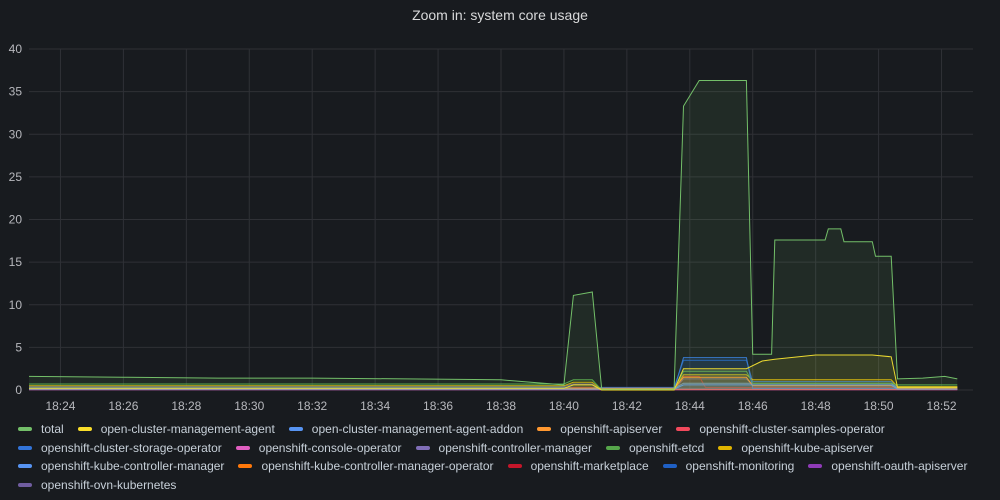 Image resolution: width=1000 pixels, height=500 pixels. I want to click on series-area-open-cluster-management-agent, so click(493, 372).